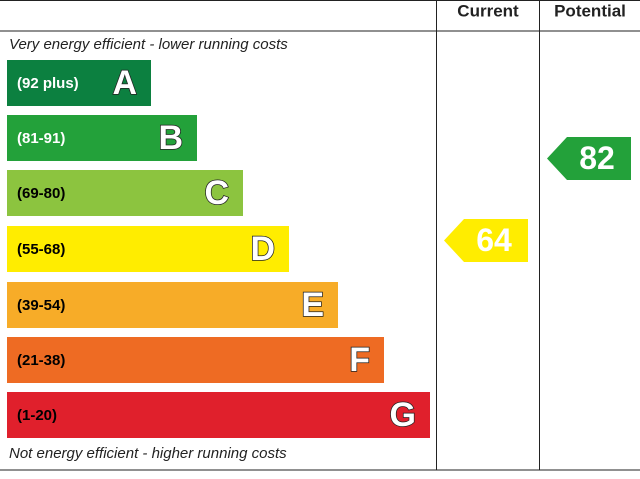 Image resolution: width=640 pixels, height=479 pixels. What do you see at coordinates (41, 249) in the screenshot?
I see `band-range: (55-68)` at bounding box center [41, 249].